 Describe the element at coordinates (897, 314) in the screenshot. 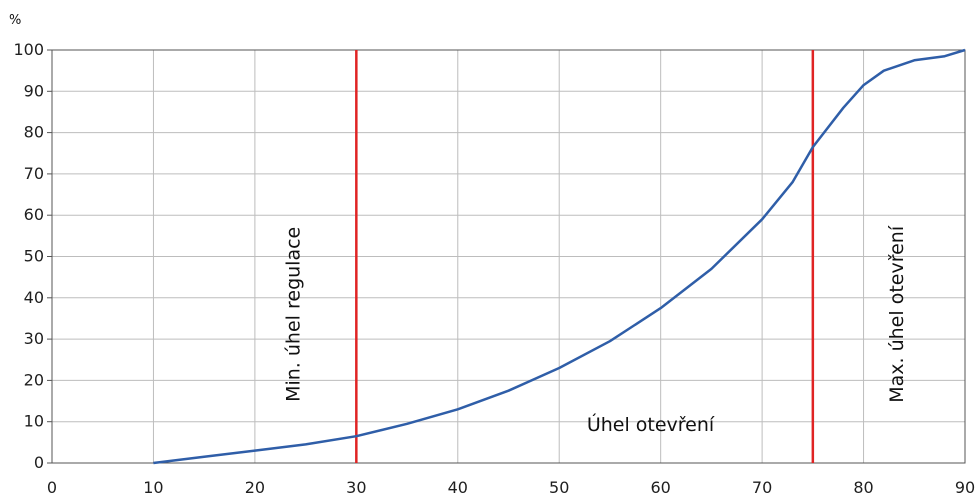

I see `vertical-marker-label-2: Max. úhel otevření` at that location.